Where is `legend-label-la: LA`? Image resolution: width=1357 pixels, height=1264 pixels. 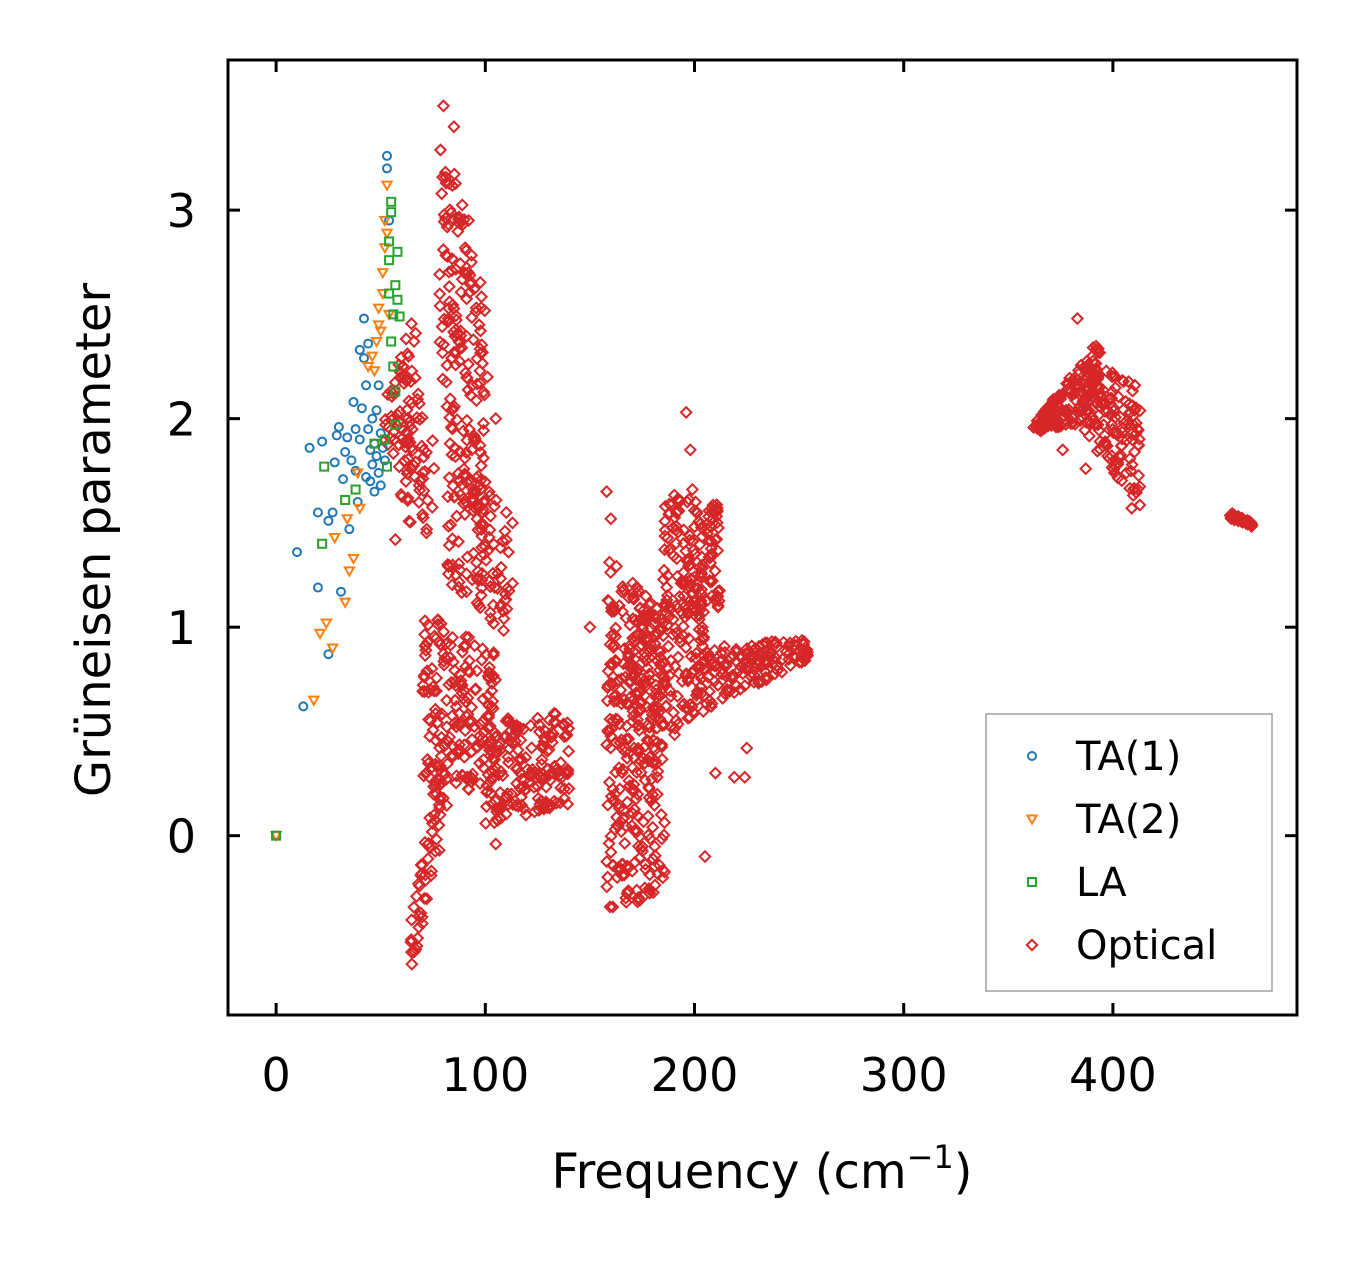
legend-label-la: LA is located at coordinates (1101, 883).